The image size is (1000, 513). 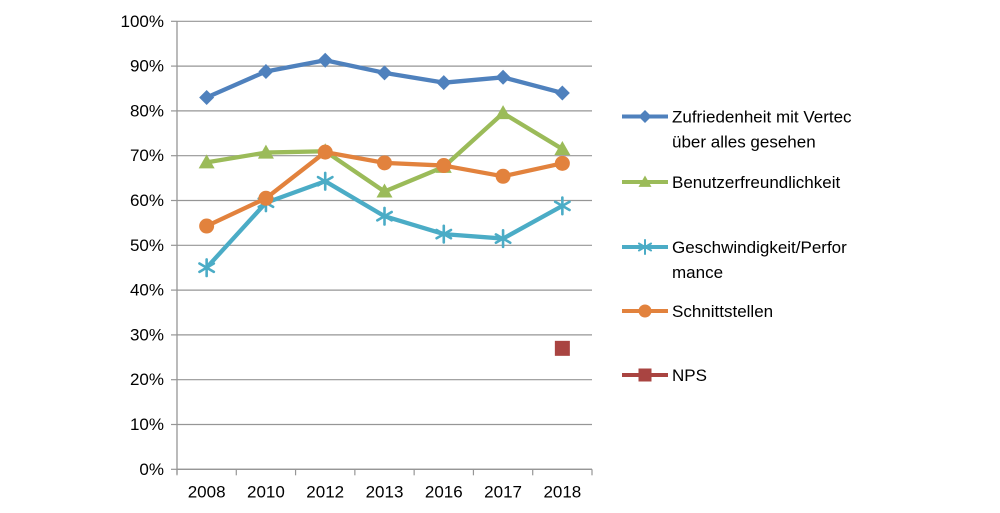 What do you see at coordinates (207, 491) in the screenshot?
I see `x-tick-label: 2008` at bounding box center [207, 491].